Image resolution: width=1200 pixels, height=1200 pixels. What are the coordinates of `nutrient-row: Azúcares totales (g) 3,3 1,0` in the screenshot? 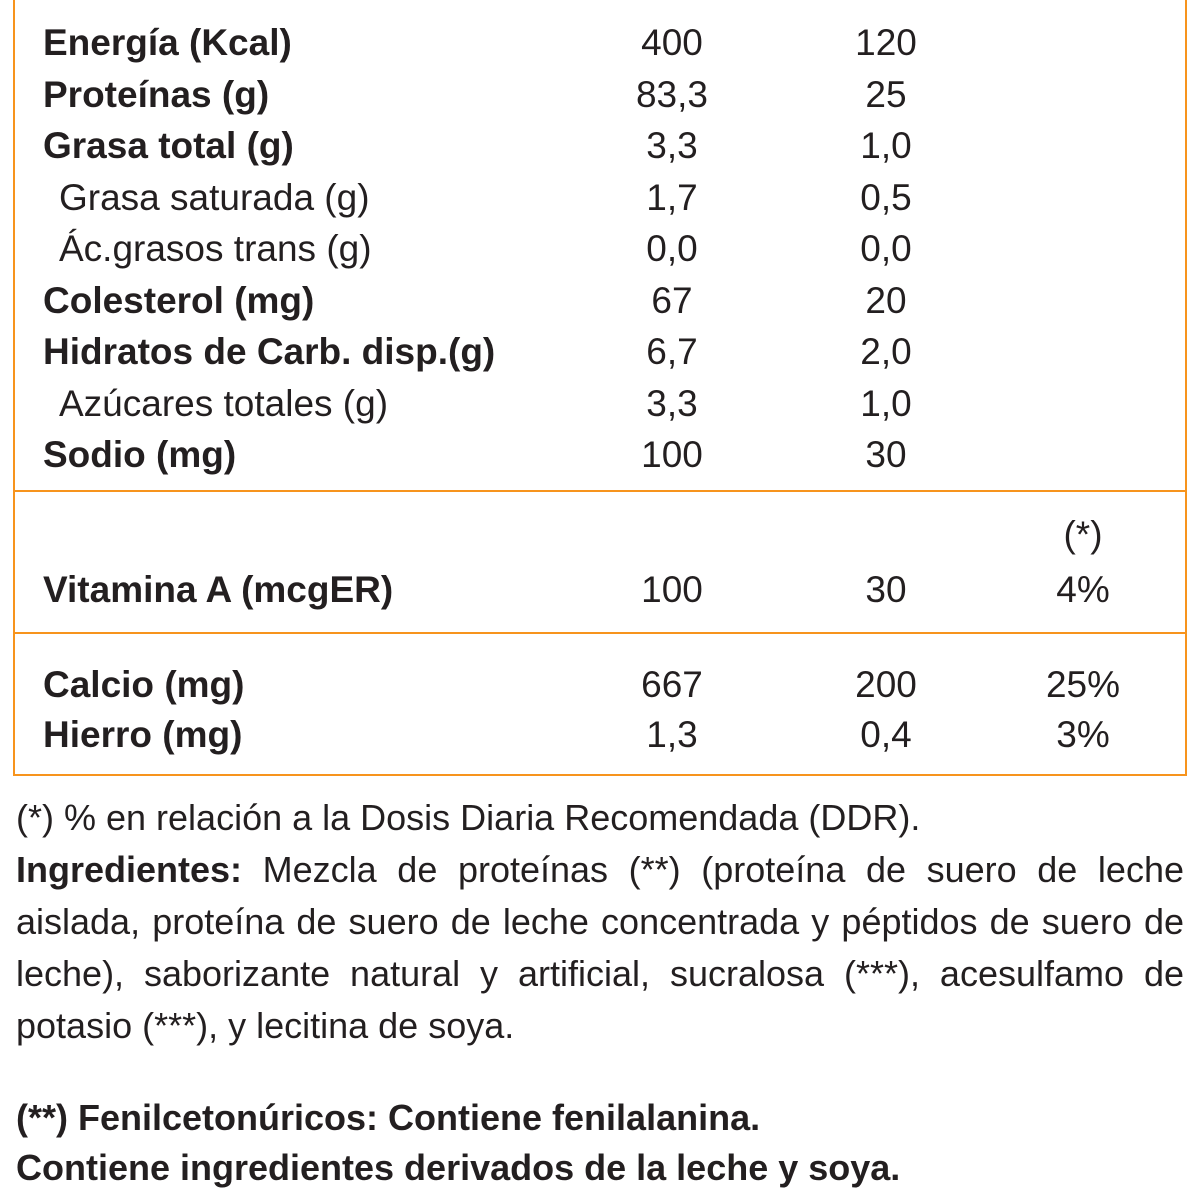 It's located at (600, 404).